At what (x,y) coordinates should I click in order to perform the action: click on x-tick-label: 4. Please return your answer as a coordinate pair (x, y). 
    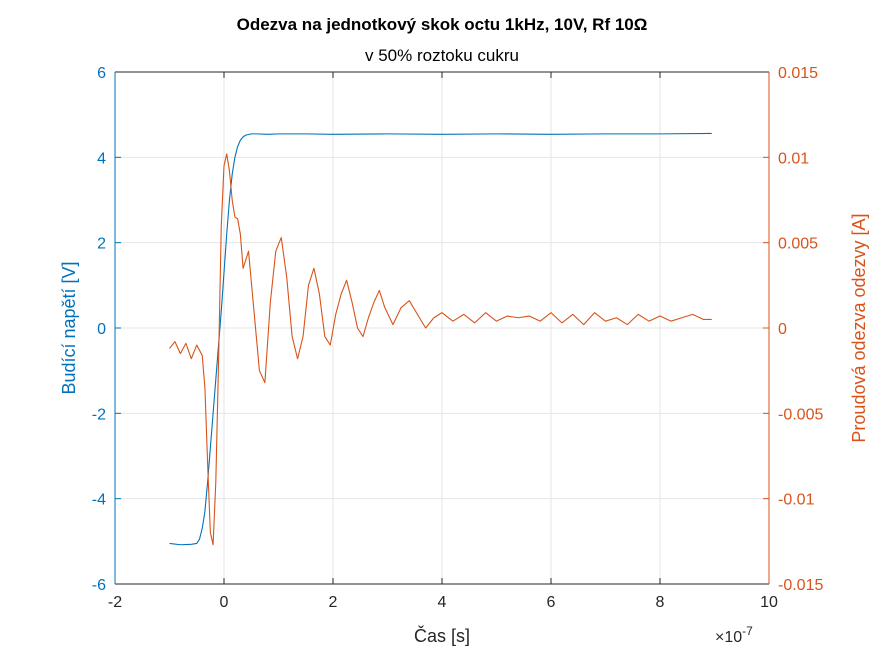
    Looking at the image, I should click on (442, 602).